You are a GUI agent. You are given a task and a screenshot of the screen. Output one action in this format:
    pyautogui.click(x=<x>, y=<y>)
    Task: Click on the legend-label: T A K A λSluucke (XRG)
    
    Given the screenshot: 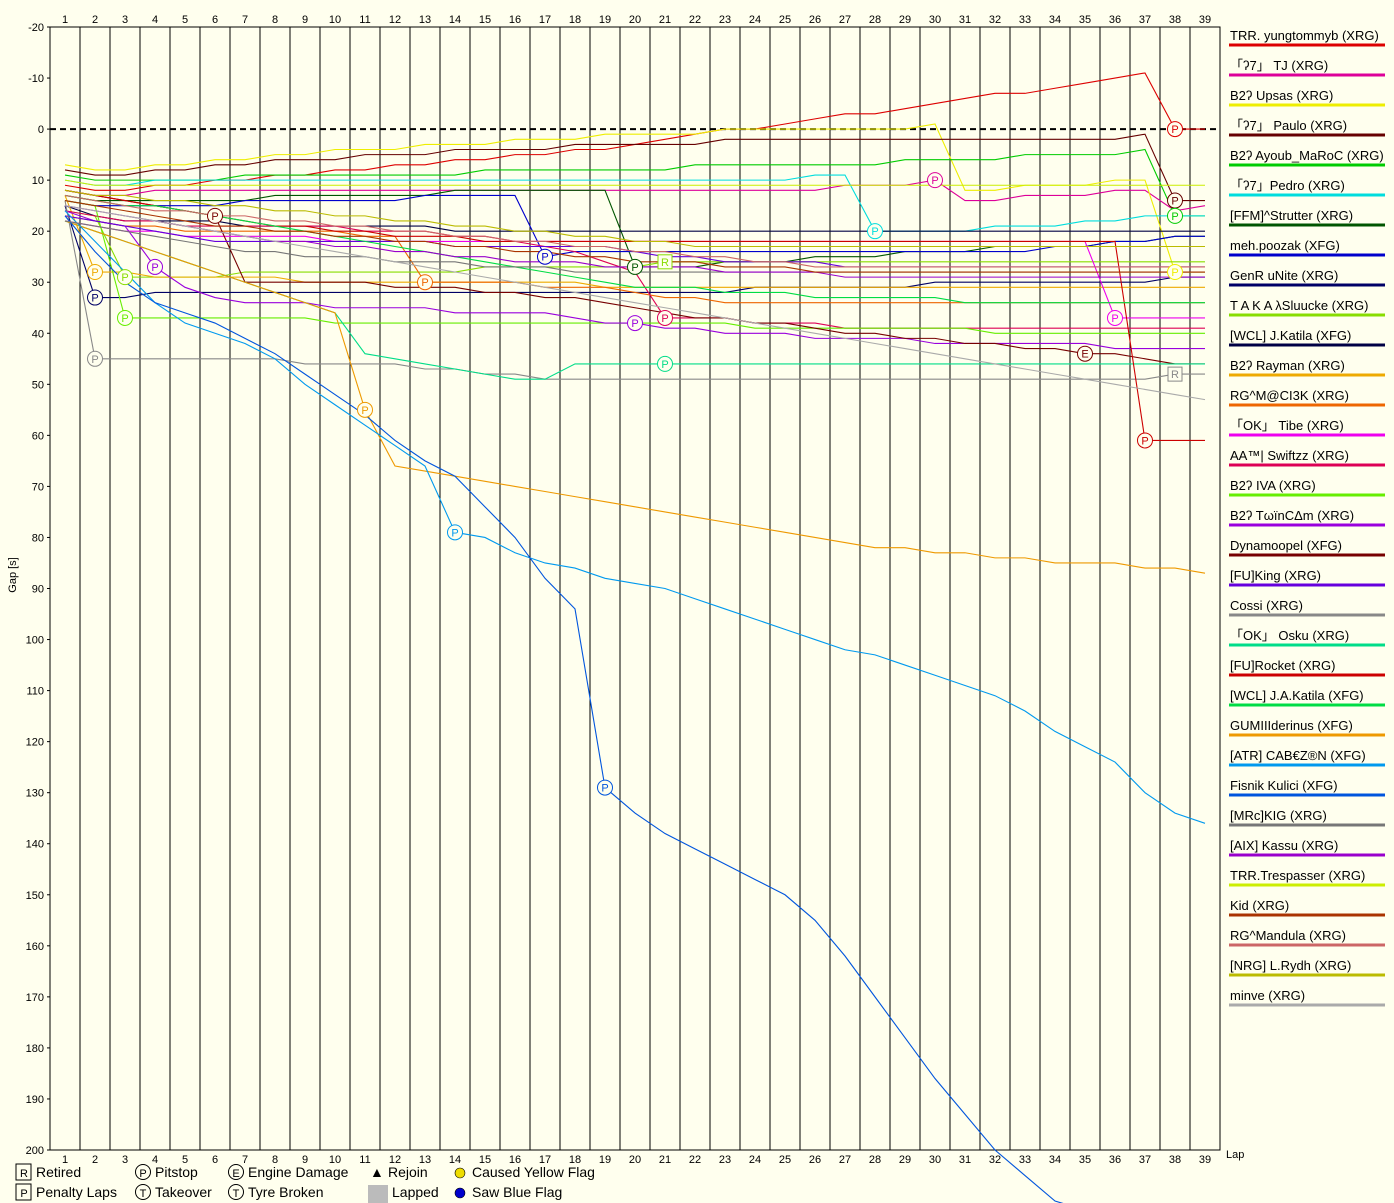 What is the action you would take?
    pyautogui.click(x=1299, y=305)
    